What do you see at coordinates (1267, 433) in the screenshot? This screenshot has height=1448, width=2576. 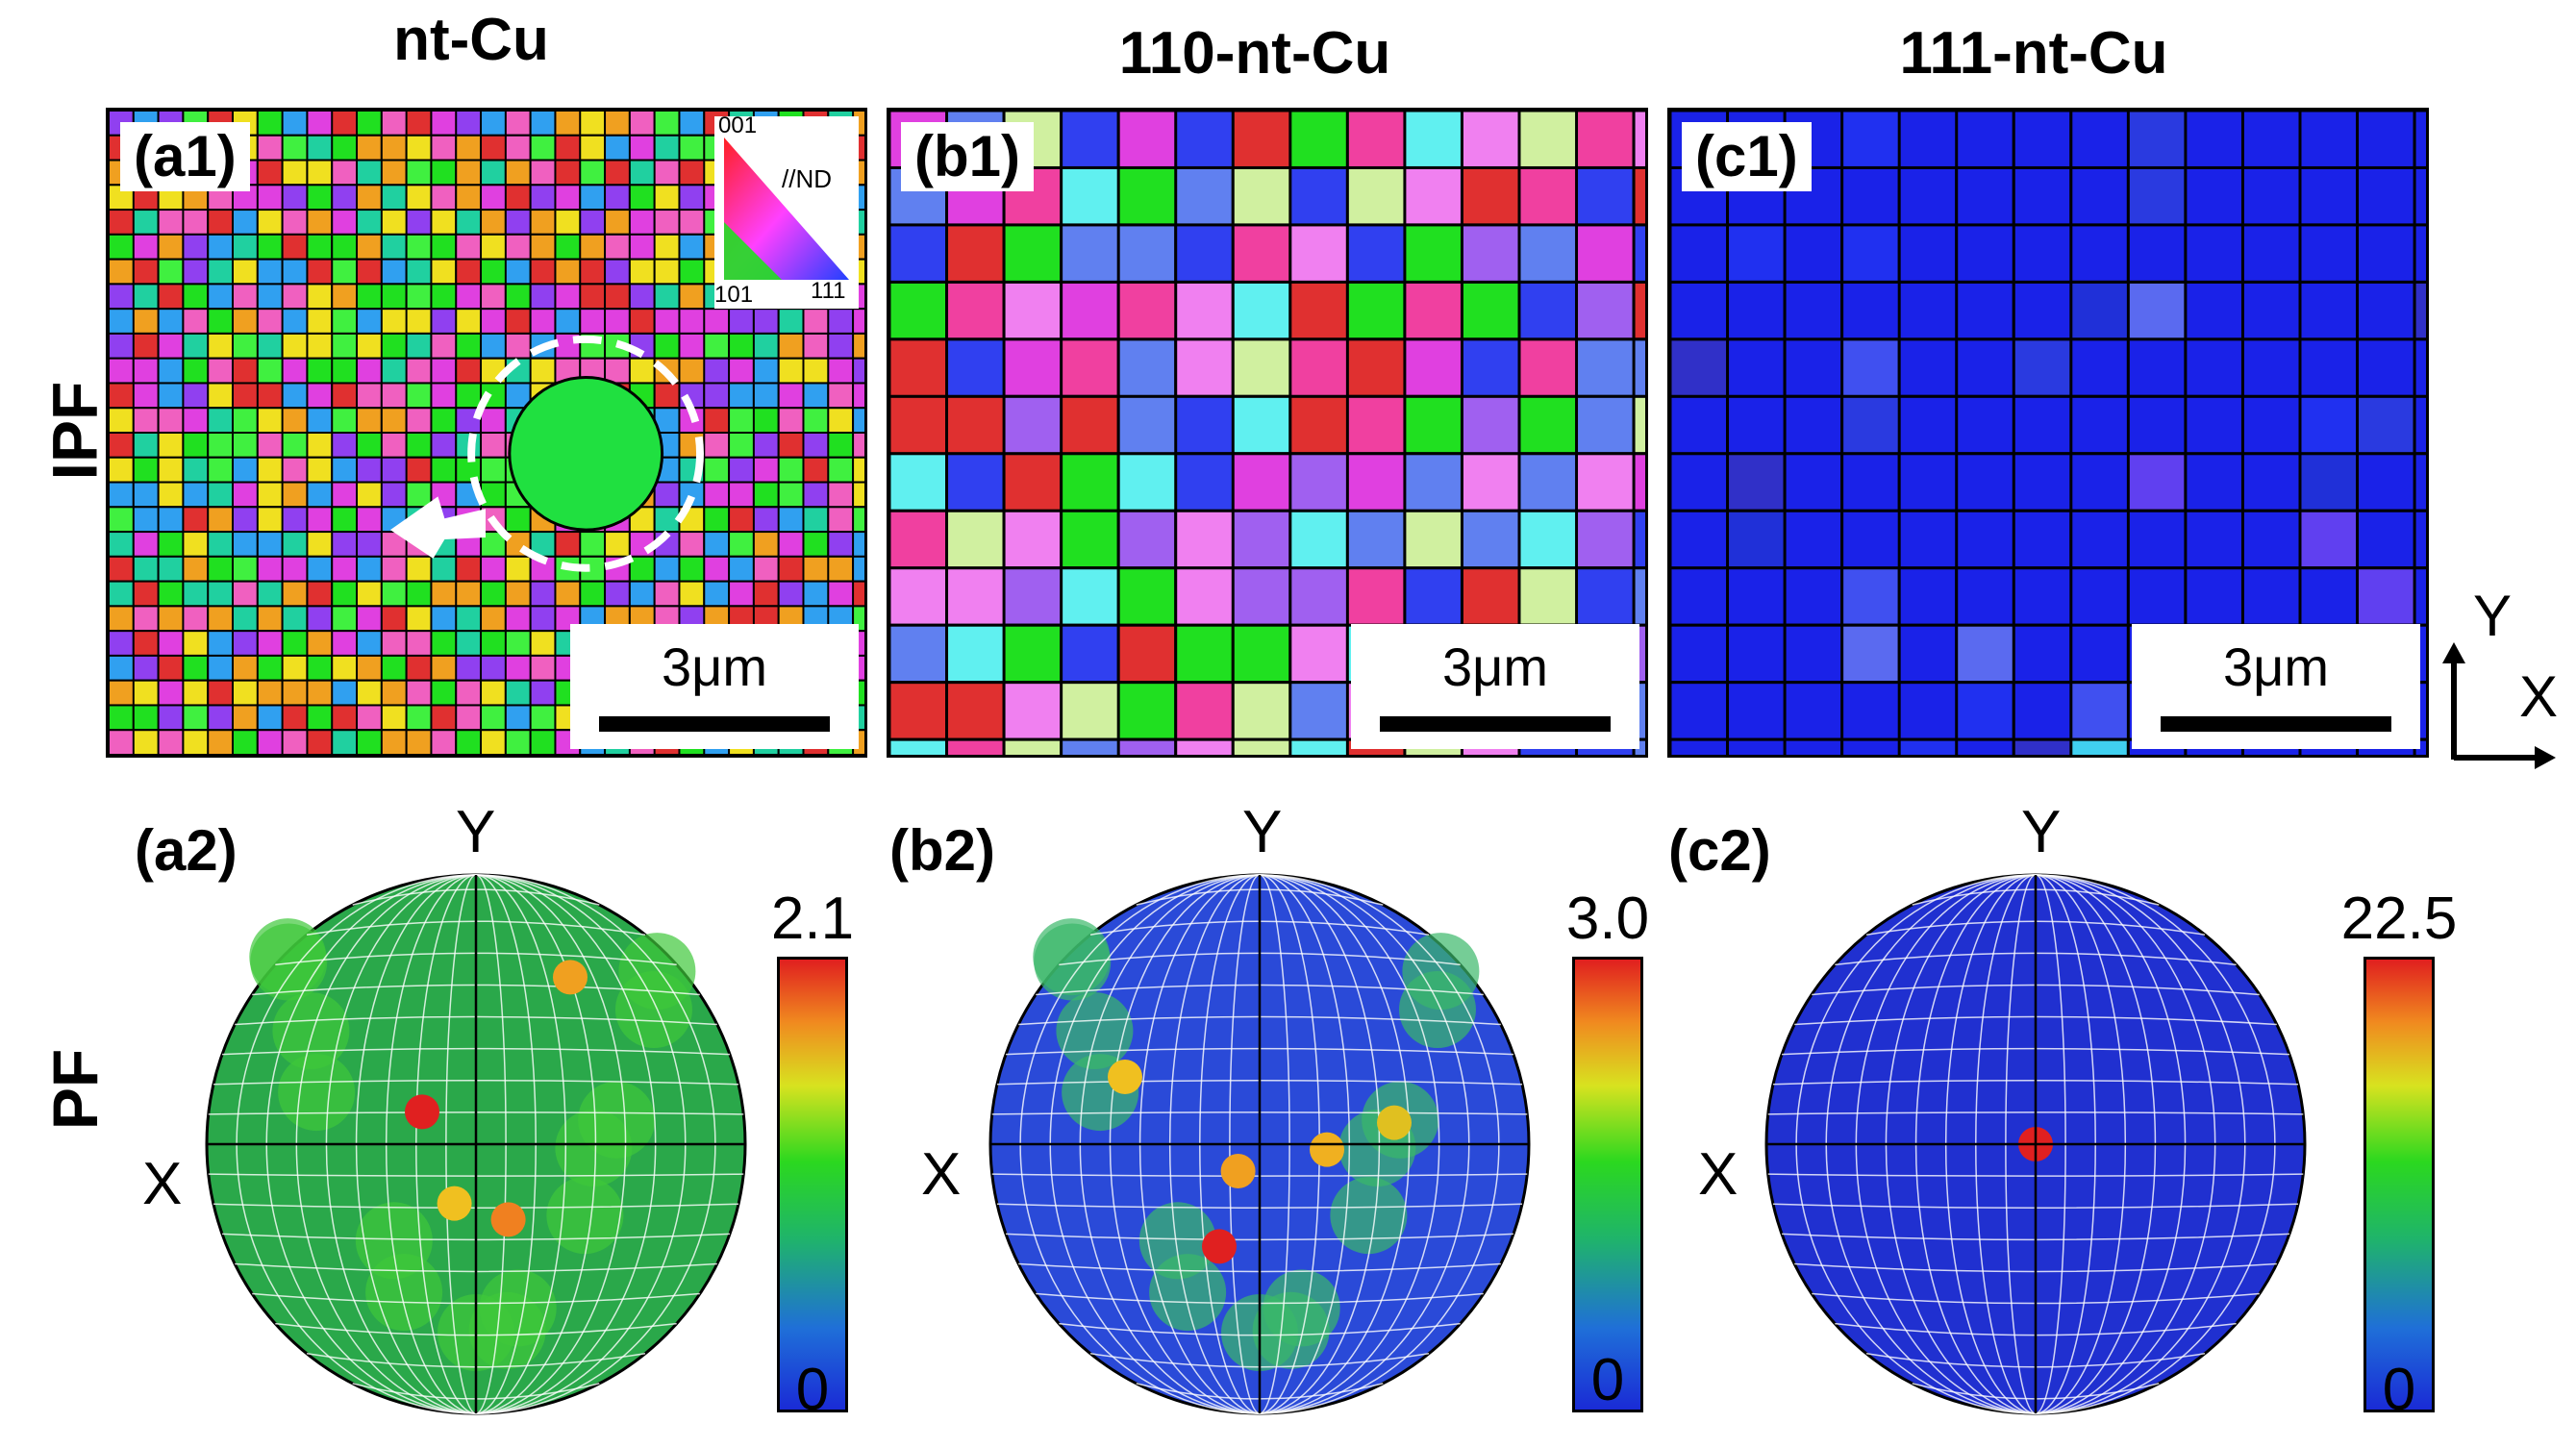 I see `ipf-map-b1: (b1) 3μm` at bounding box center [1267, 433].